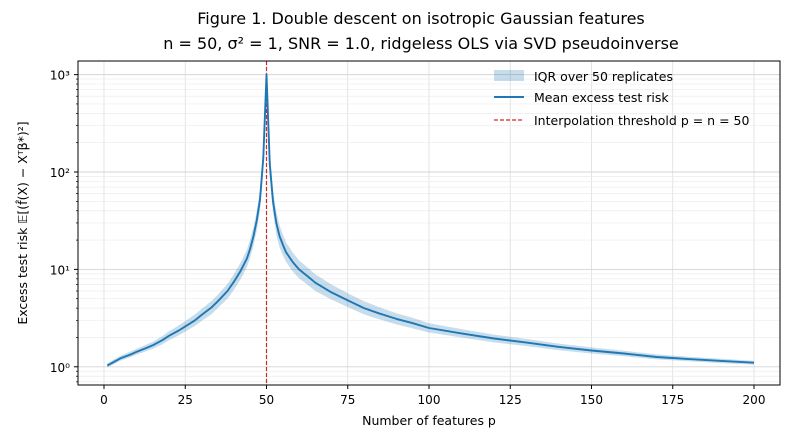  What do you see at coordinates (64, 226) in the screenshot?
I see `y-axis-ticks: 10⁰ 10¹ 10² 10³` at bounding box center [64, 226].